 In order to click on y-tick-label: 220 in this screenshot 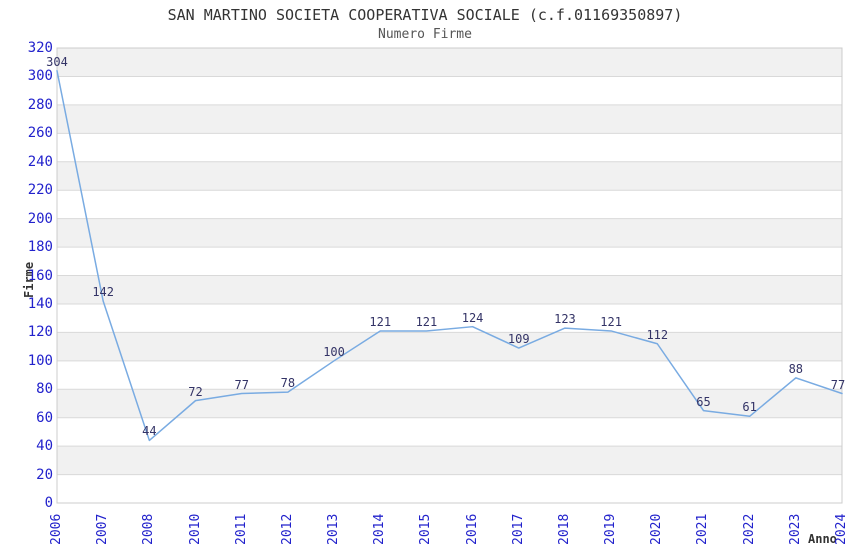, I will do `click(40, 190)`.